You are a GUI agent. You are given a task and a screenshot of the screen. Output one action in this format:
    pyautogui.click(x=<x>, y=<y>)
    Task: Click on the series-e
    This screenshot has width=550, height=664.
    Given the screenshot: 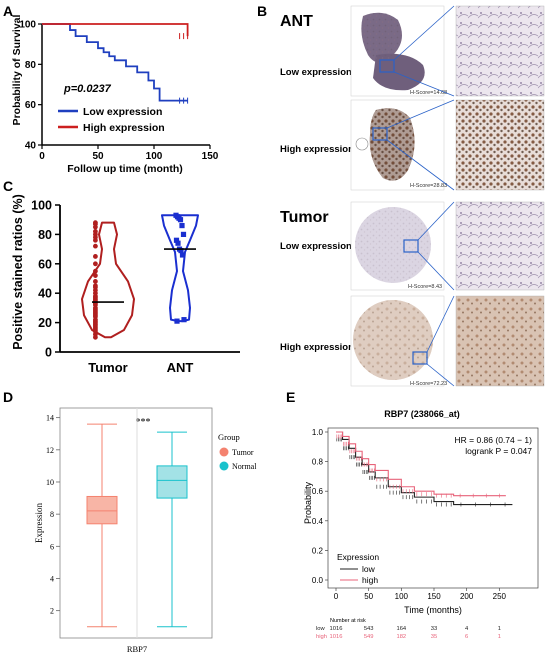 What is the action you would take?
    pyautogui.click(x=424, y=469)
    